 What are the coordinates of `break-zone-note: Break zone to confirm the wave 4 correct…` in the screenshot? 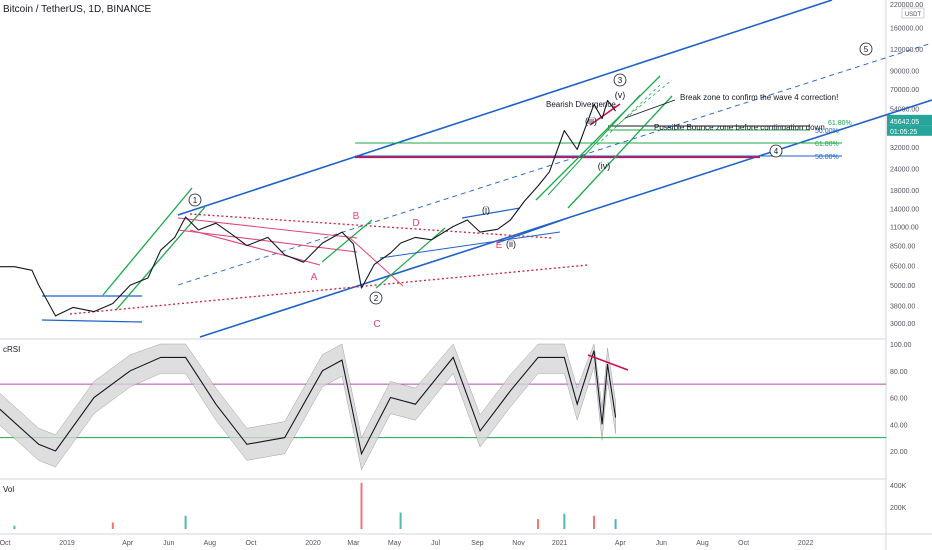 It's located at (759, 97).